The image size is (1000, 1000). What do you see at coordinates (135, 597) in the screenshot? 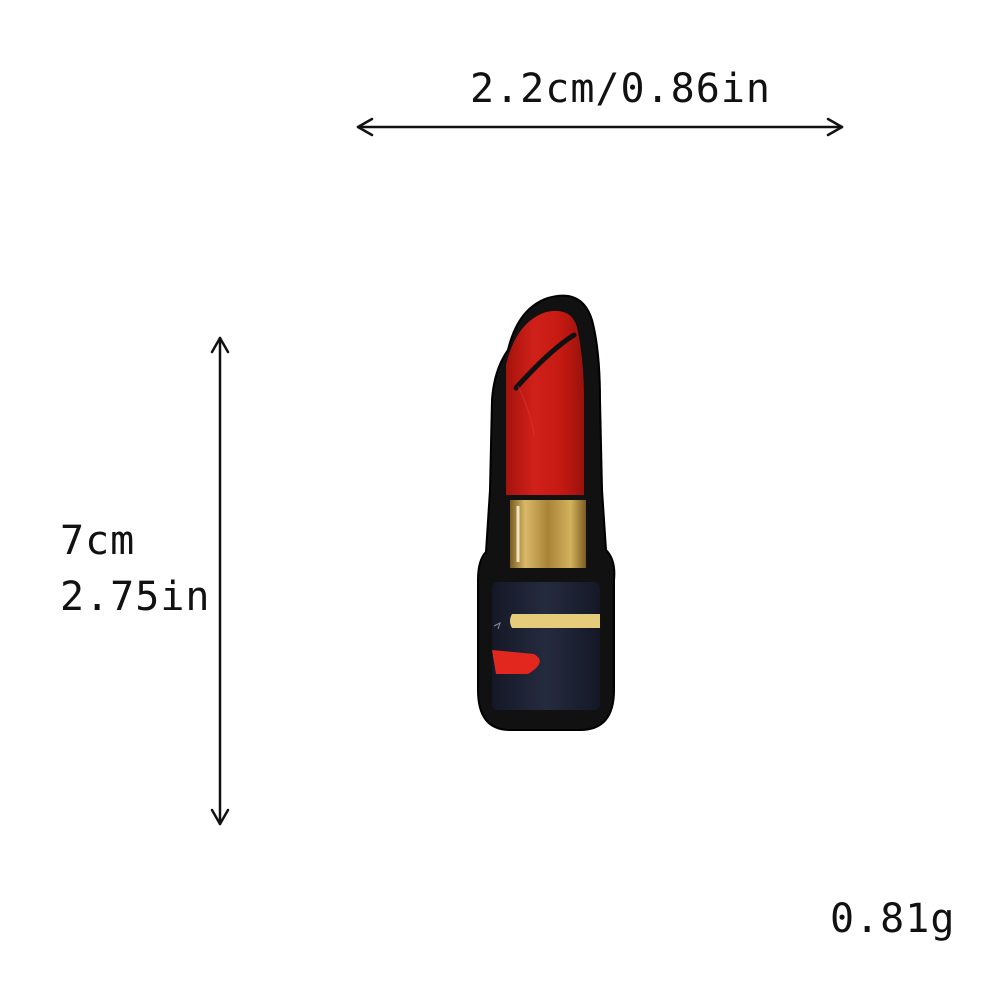
I see `height-label-in: 2.75in` at bounding box center [135, 597].